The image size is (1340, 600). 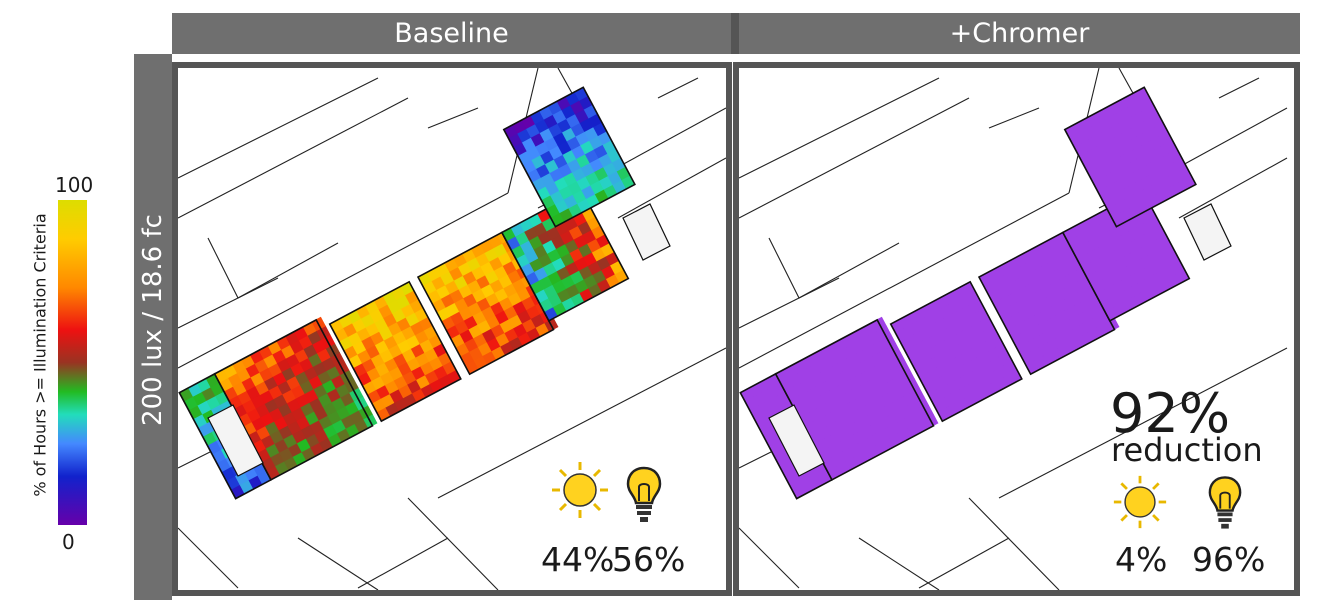 I want to click on column-title: +Chromer, so click(x=1019, y=33).